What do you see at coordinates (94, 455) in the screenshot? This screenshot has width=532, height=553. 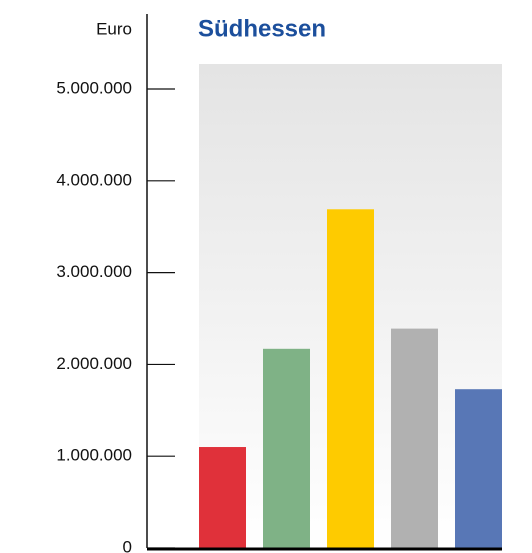 I see `y-tick-label: 1.000.000` at bounding box center [94, 455].